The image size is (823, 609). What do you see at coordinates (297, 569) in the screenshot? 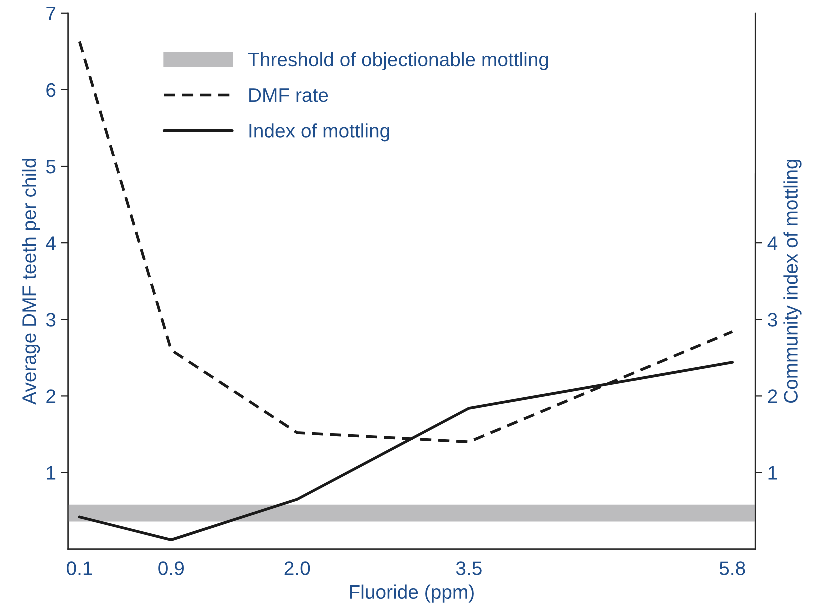
I see `x-tick-label: 2.0` at bounding box center [297, 569].